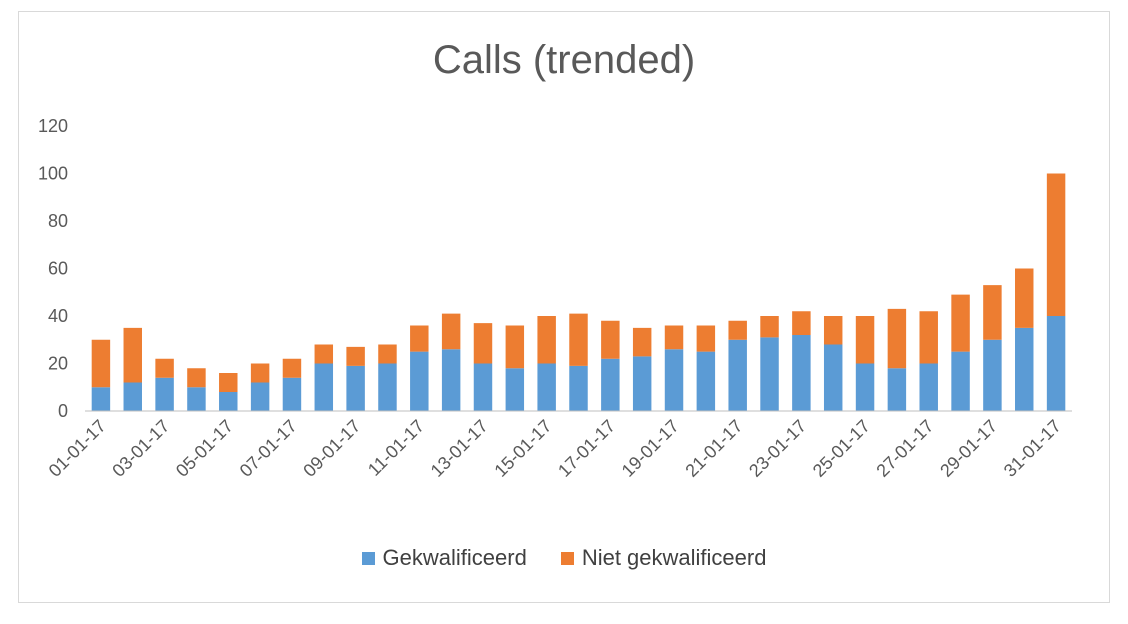  What do you see at coordinates (674, 557) in the screenshot?
I see `legend-label-niet-gekwalificeerd: Niet gekwalificeerd` at bounding box center [674, 557].